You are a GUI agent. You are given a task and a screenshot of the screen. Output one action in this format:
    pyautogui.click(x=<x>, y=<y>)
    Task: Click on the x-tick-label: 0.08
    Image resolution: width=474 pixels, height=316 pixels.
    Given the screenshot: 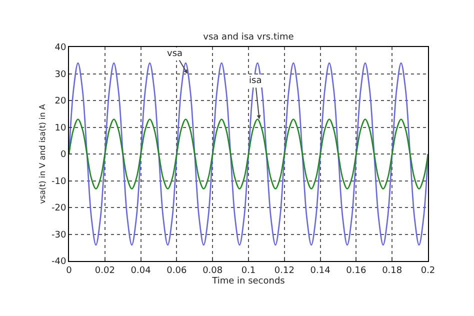 What is the action you would take?
    pyautogui.click(x=212, y=271)
    